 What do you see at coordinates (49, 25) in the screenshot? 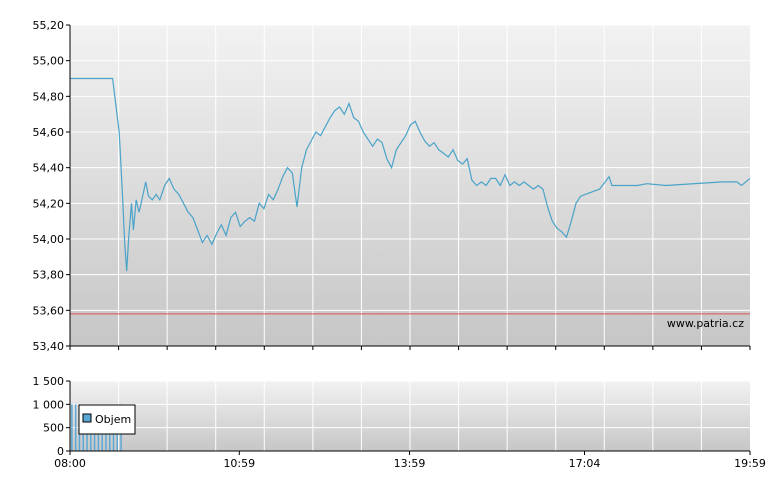
I see `price-y-tick-label: 55,20` at bounding box center [49, 25].